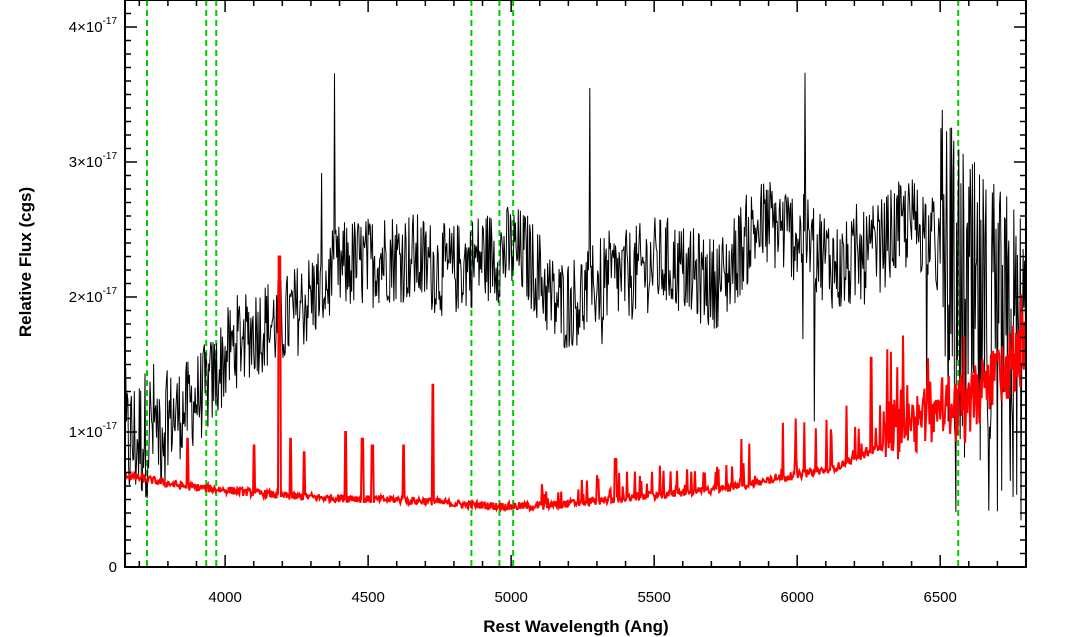  Describe the element at coordinates (367, 597) in the screenshot. I see `x-tick-label: 4500` at that location.